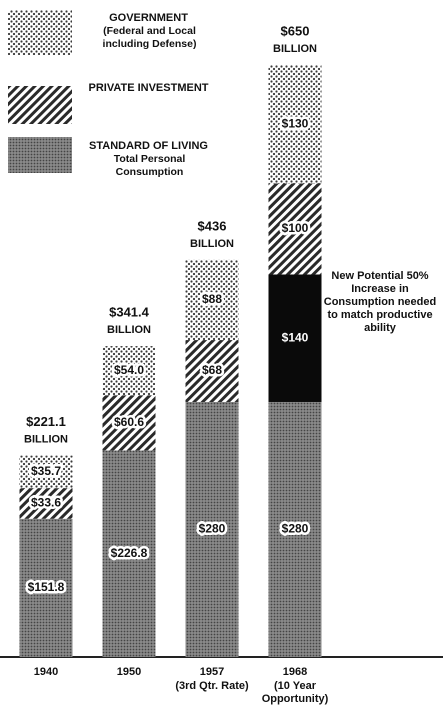  I want to click on legend-label: STANDARD OF LIVING, so click(148, 146).